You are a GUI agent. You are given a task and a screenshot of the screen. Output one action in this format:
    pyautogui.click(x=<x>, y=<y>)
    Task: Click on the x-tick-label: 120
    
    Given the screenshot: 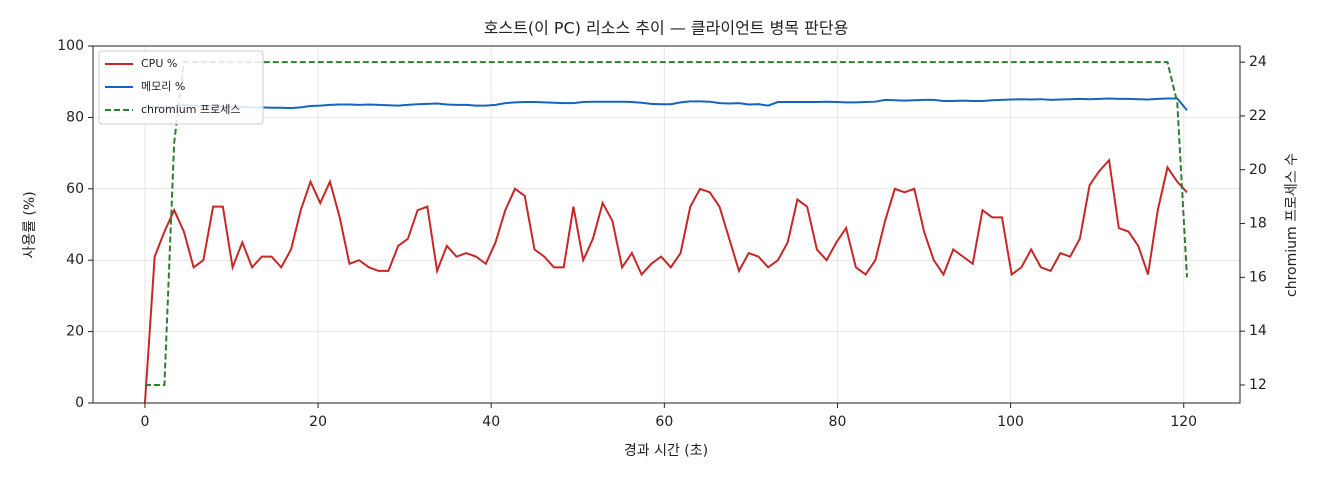 What is the action you would take?
    pyautogui.click(x=1183, y=422)
    